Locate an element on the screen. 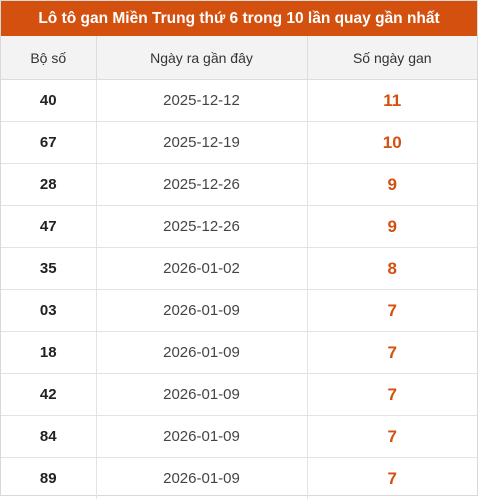  cell-number: 89 is located at coordinates (48, 478).